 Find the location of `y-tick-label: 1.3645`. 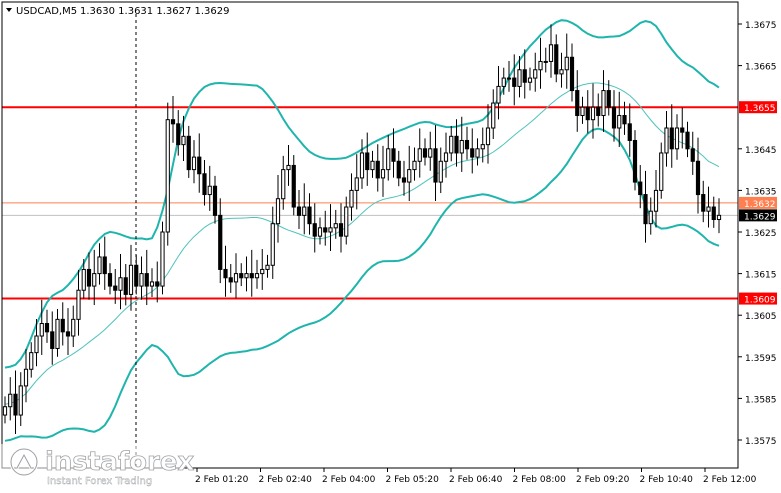

y-tick-label: 1.3645 is located at coordinates (761, 151).